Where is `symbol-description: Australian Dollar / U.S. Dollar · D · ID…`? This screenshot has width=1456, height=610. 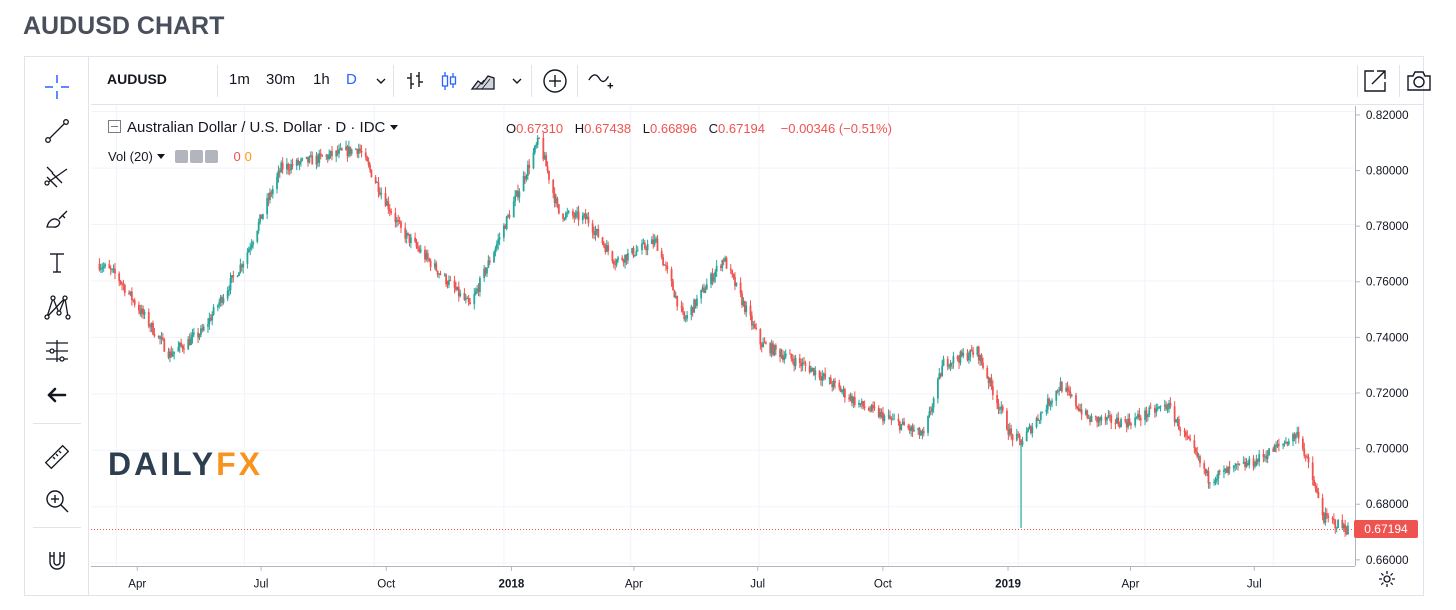 symbol-description: Australian Dollar / U.S. Dollar · D · ID… is located at coordinates (256, 127).